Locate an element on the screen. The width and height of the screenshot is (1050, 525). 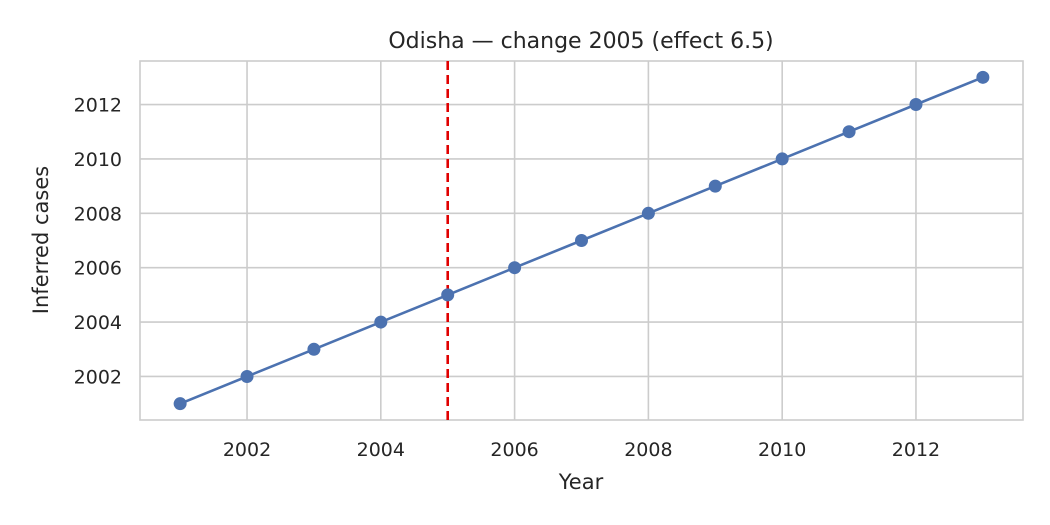
x-tick-label: 2006 is located at coordinates (514, 450).